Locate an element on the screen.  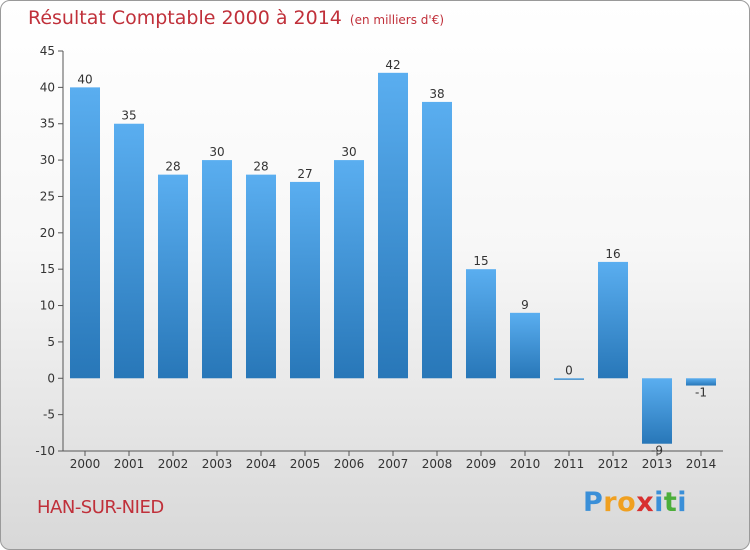
chart-unit: (en milliers d'€) is located at coordinates (397, 20).